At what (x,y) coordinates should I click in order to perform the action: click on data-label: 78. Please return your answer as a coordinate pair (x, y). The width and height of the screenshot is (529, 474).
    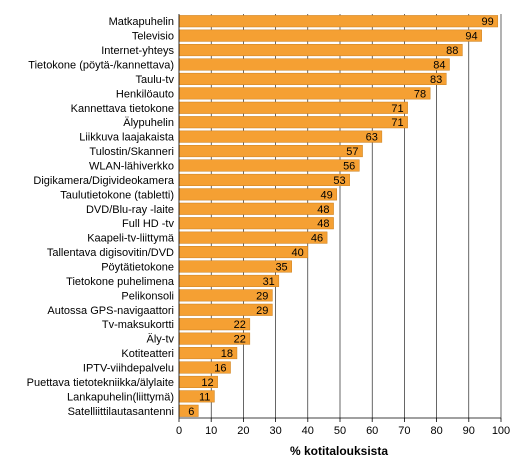
    Looking at the image, I should click on (420, 94).